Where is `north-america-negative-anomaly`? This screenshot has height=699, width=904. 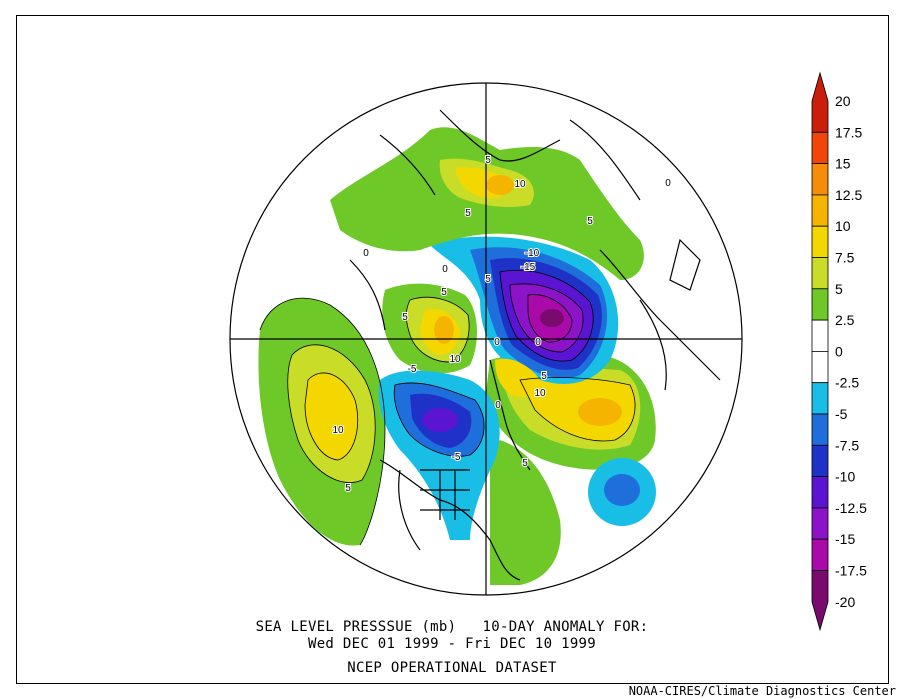 north-america-negative-anomaly is located at coordinates (439, 455).